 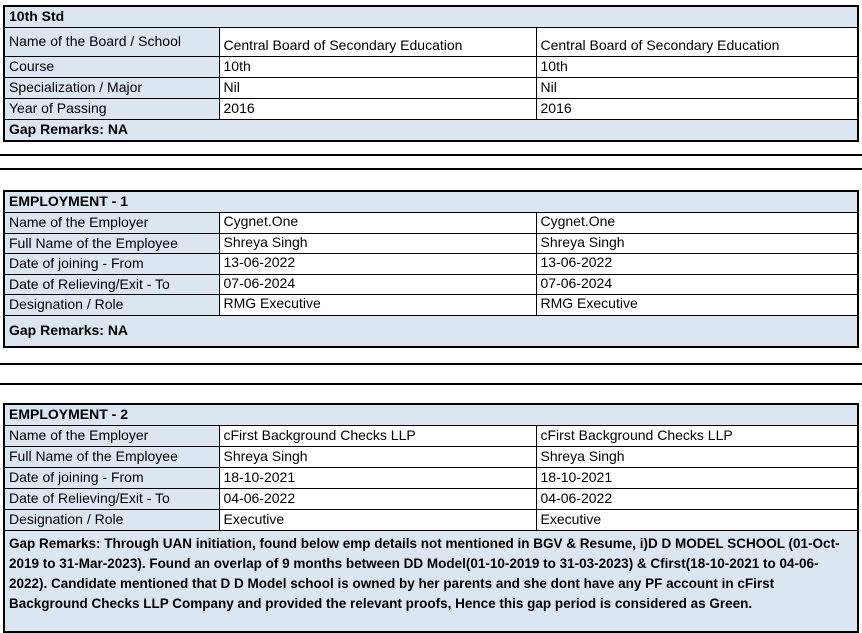 I want to click on section-header-cell: EMPLOYMENT - 2, so click(x=431, y=414).